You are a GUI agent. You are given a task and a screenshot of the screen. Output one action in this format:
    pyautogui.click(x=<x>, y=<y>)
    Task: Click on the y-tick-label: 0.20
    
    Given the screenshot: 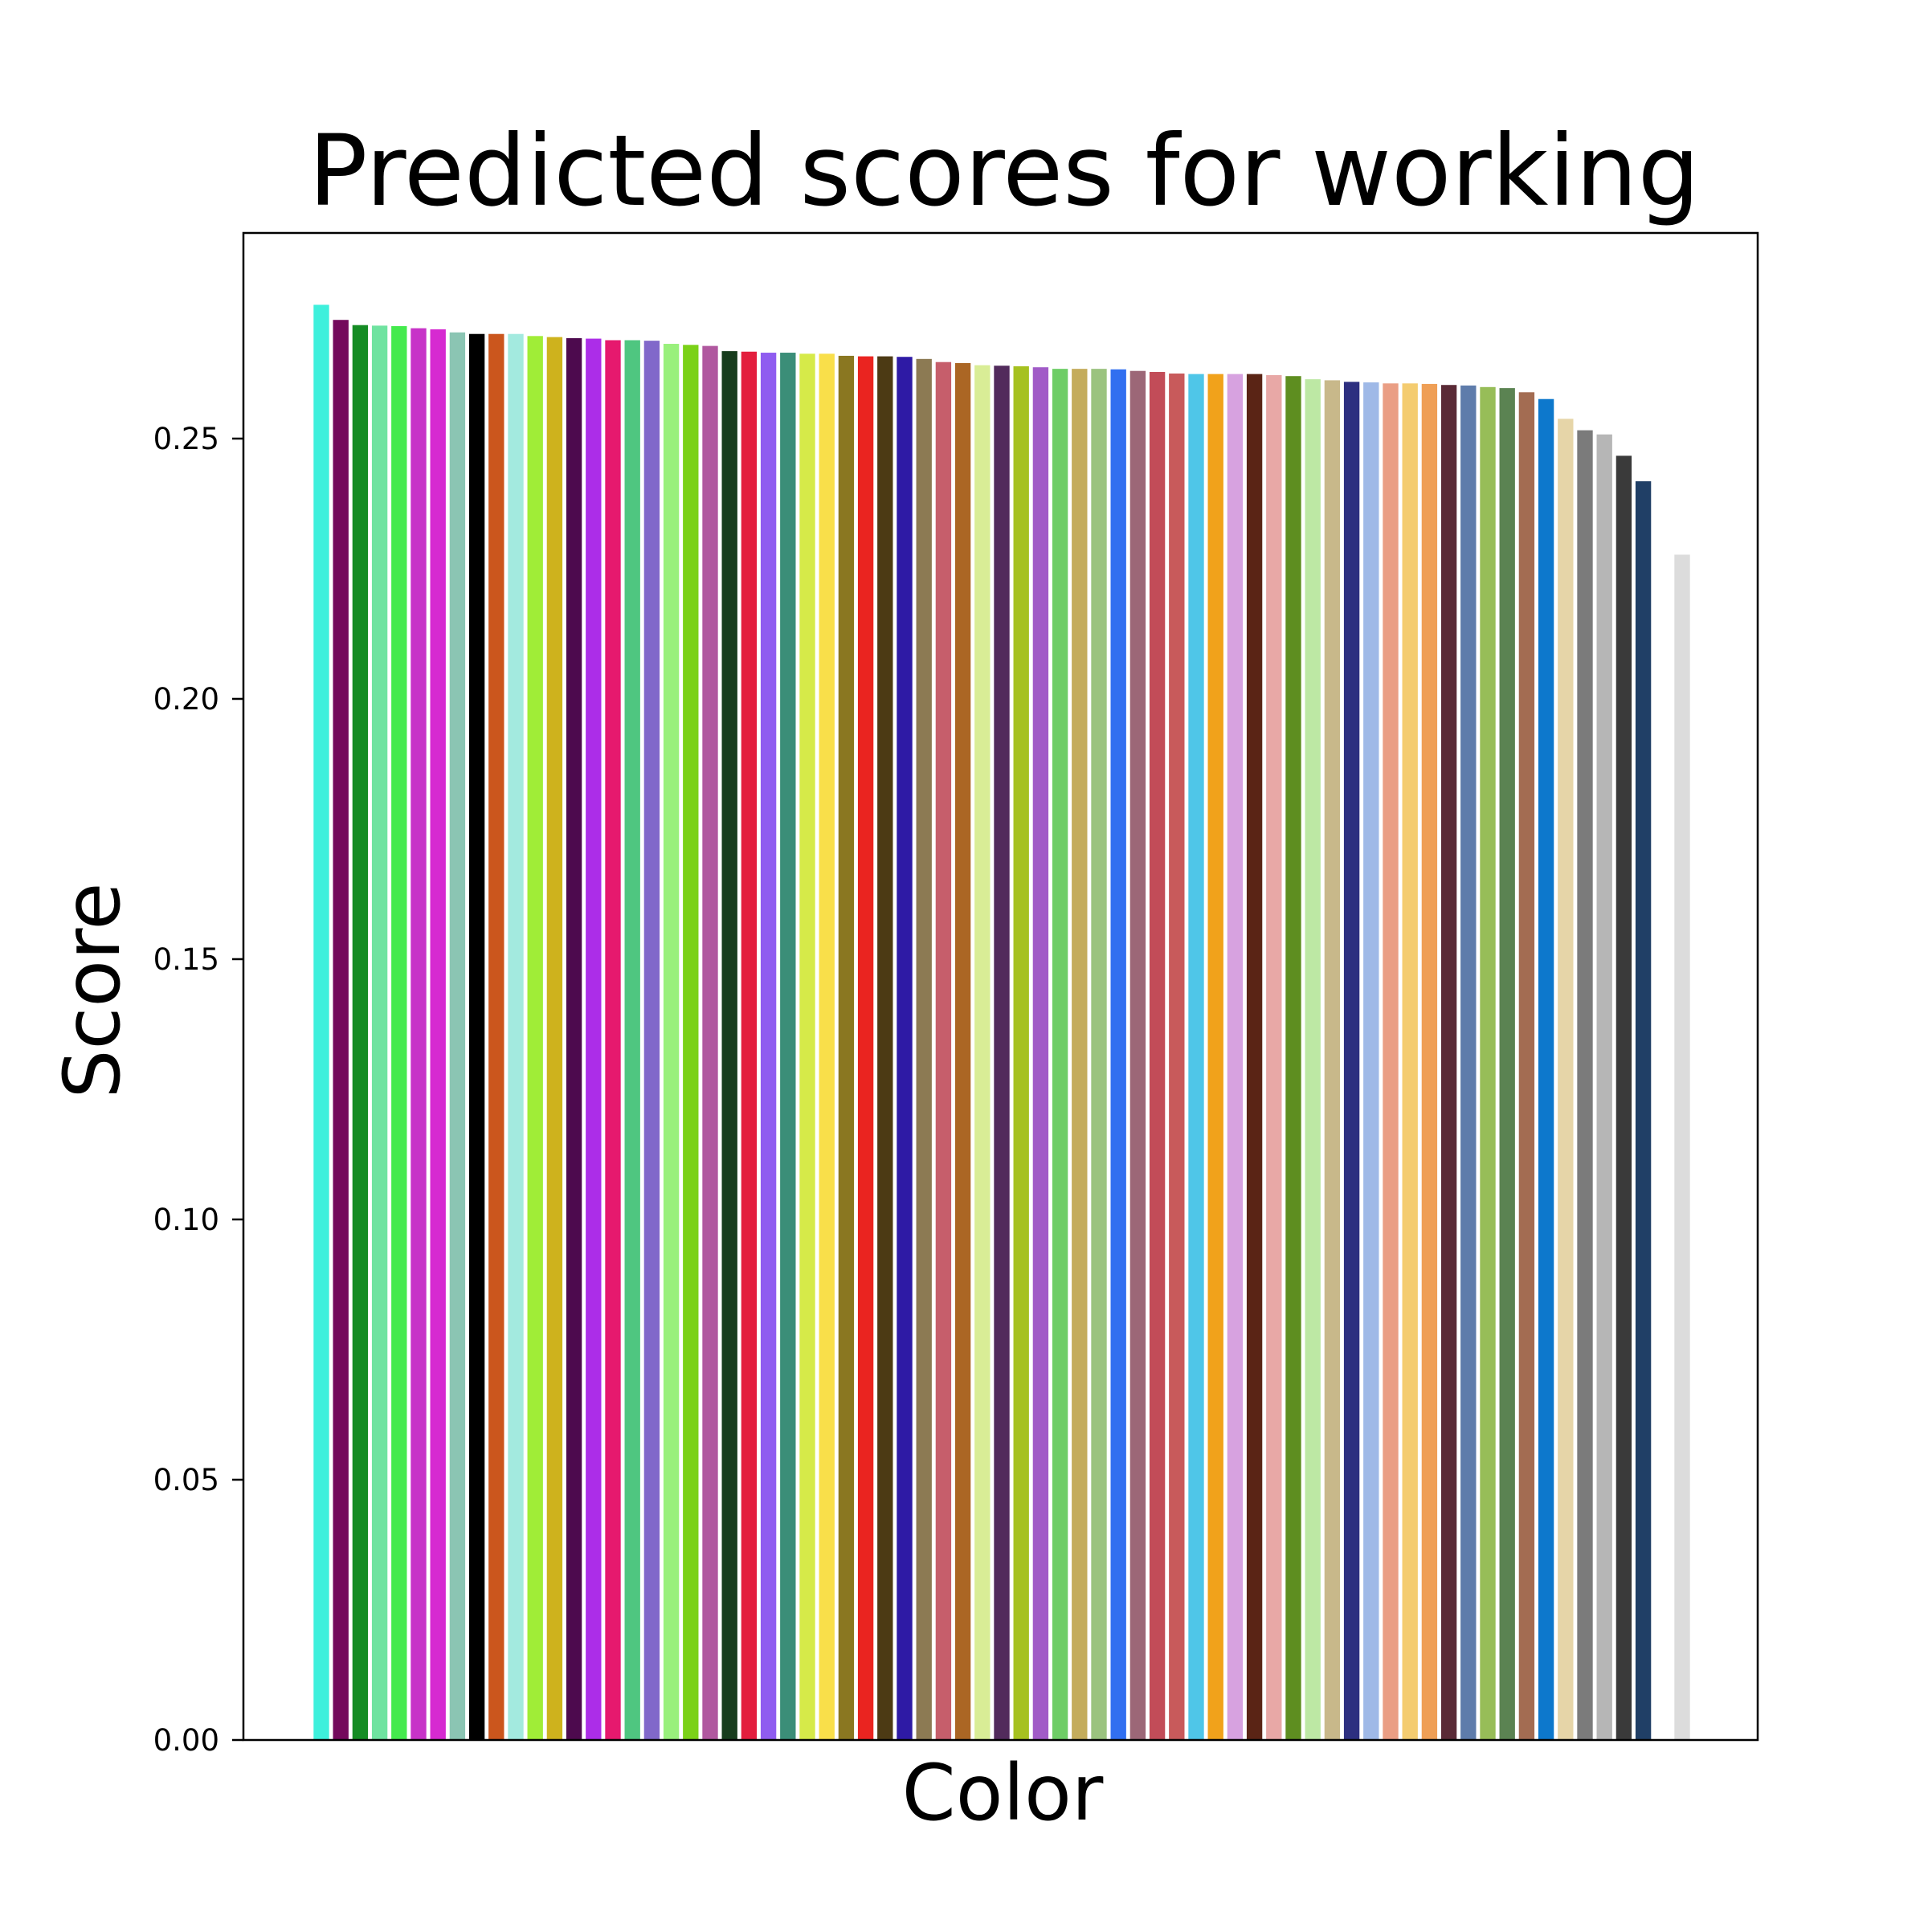 What is the action you would take?
    pyautogui.click(x=186, y=699)
    